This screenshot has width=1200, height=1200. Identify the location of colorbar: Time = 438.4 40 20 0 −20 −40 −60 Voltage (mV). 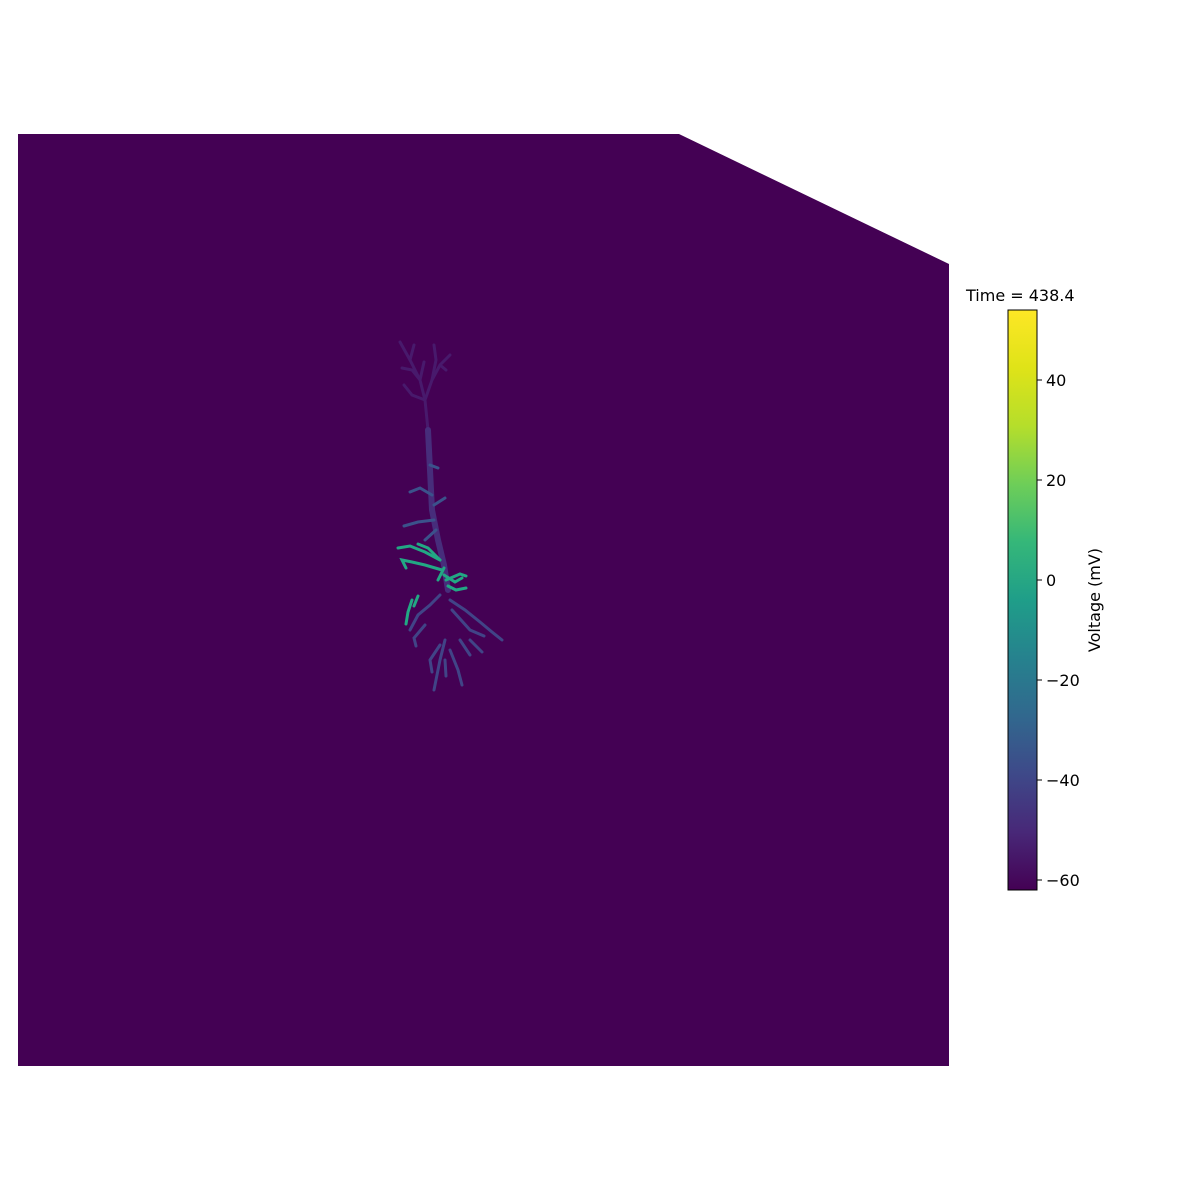
(1034, 588).